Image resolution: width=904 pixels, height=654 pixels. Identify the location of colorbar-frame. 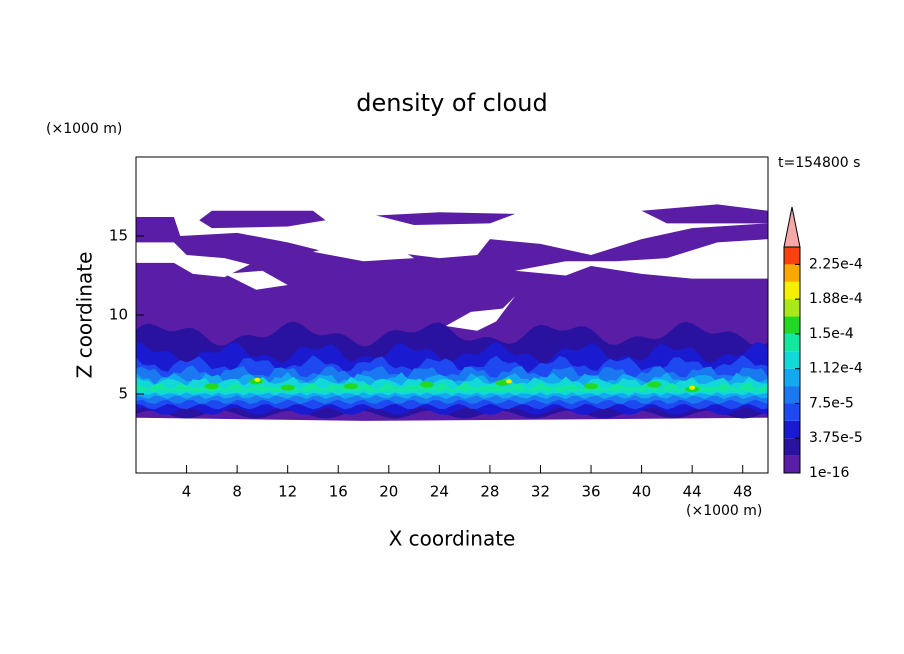
(792, 360).